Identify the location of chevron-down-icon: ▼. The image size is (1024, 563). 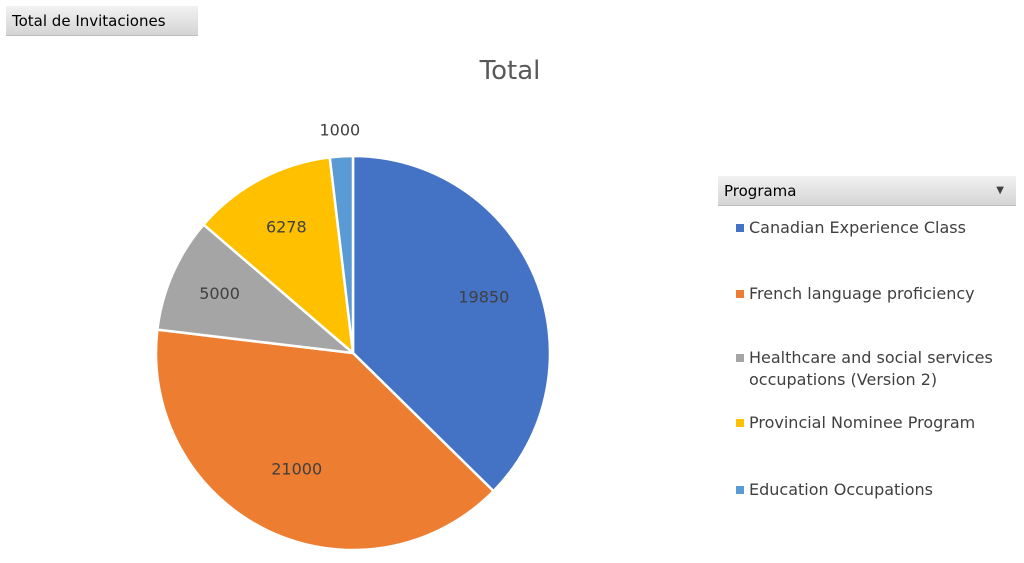
(1000, 190).